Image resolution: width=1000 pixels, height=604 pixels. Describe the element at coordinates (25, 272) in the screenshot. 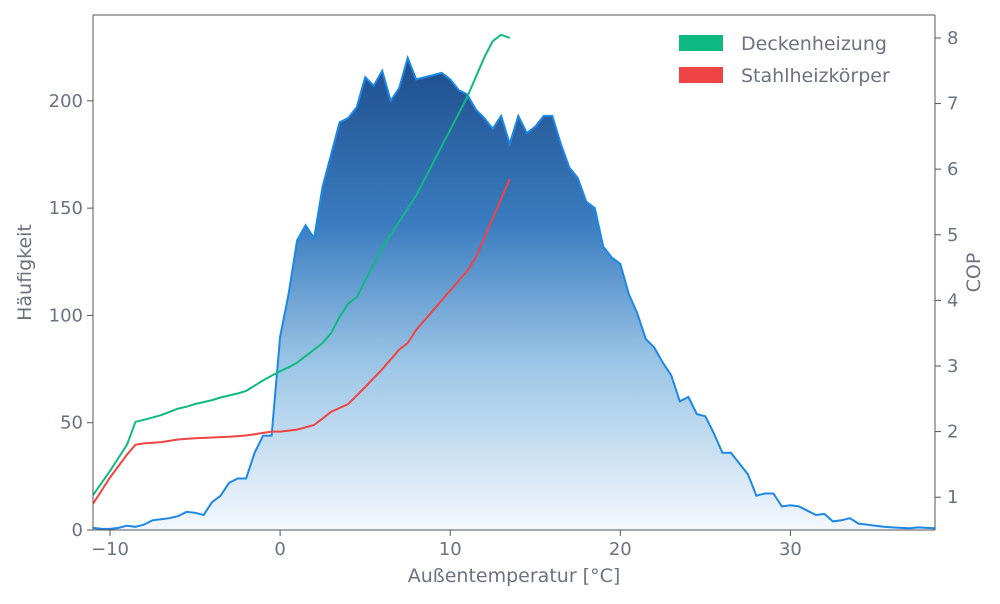

I see `y-axis-label-left: Häufigkeit` at that location.